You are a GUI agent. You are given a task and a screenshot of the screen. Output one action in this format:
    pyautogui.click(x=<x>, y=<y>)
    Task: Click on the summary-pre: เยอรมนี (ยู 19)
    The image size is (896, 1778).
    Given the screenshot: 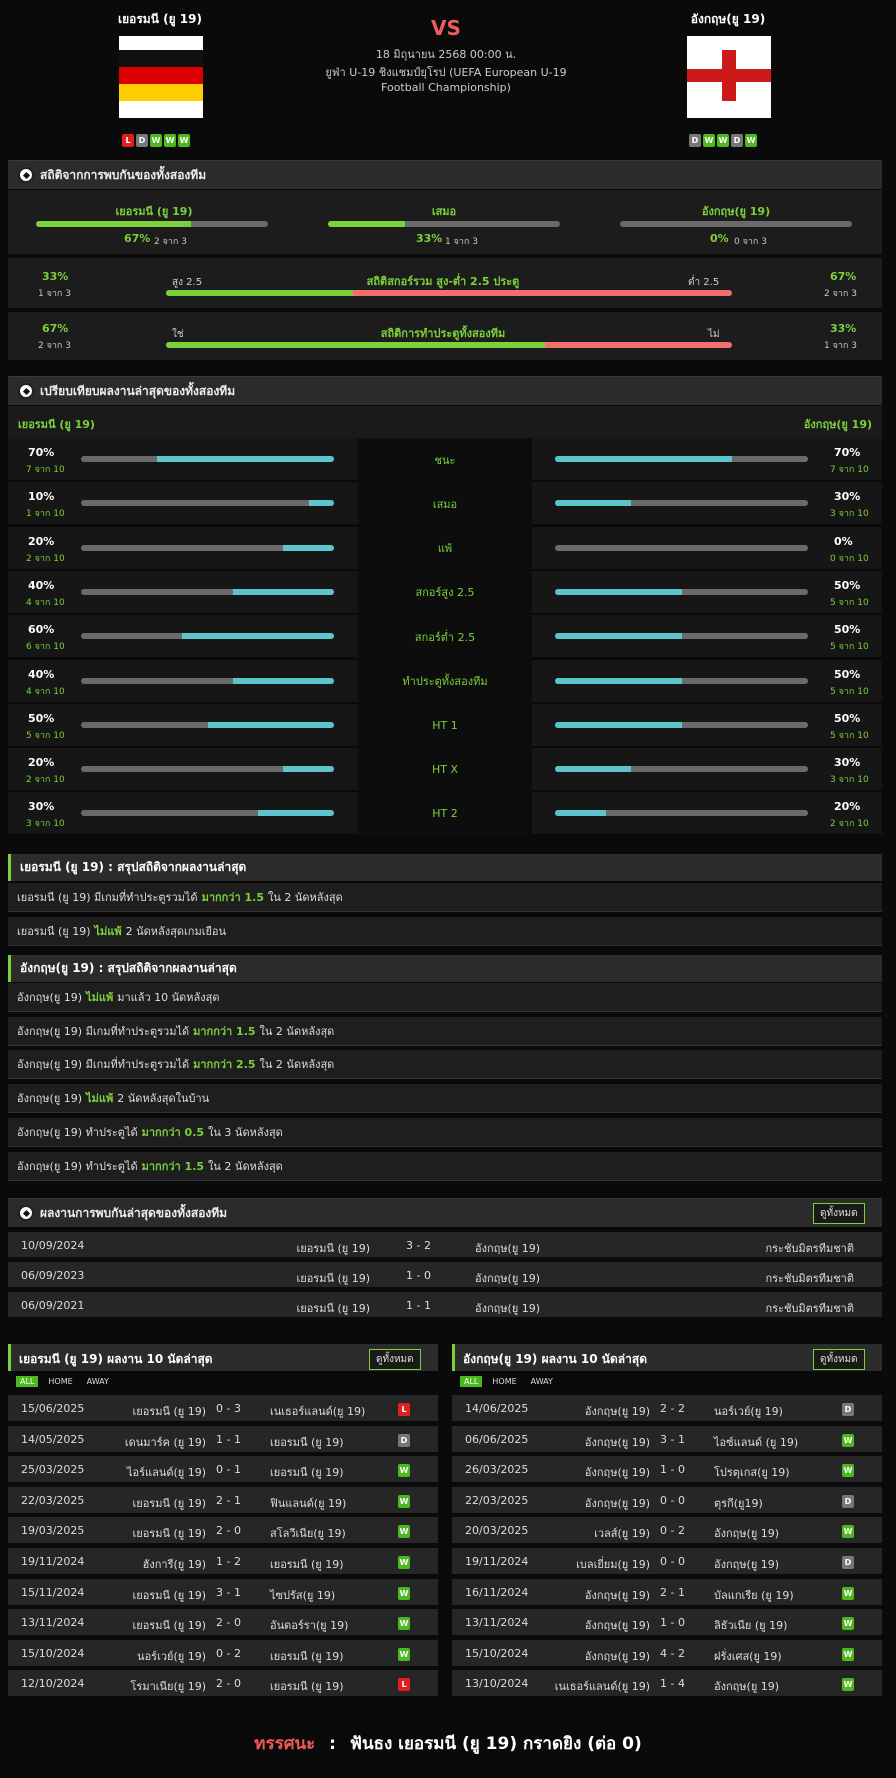 What is the action you would take?
    pyautogui.click(x=54, y=931)
    